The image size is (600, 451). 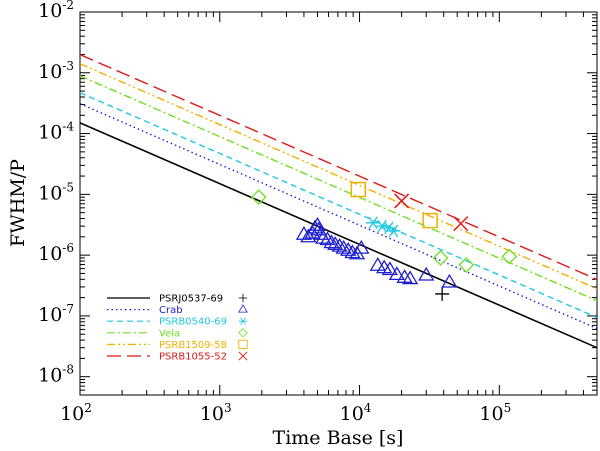 I want to click on y-tick-label: 10⁻⁶, so click(x=56, y=253).